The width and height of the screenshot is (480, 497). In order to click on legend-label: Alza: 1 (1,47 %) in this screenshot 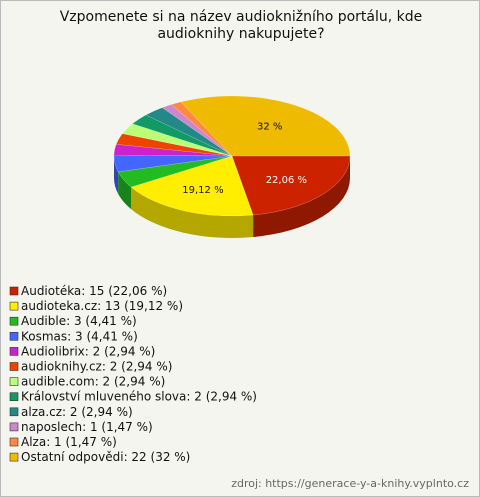, I will do `click(69, 442)`.